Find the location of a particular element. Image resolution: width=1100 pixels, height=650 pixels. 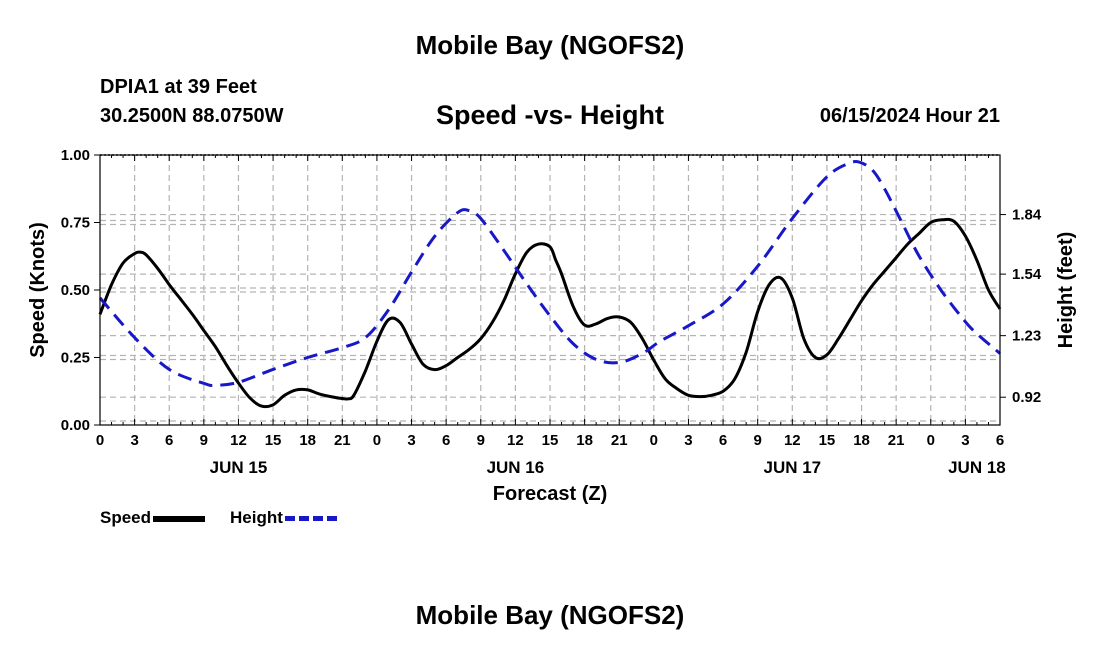

y-axis-left-label: Speed (Knots) is located at coordinates (38, 290).